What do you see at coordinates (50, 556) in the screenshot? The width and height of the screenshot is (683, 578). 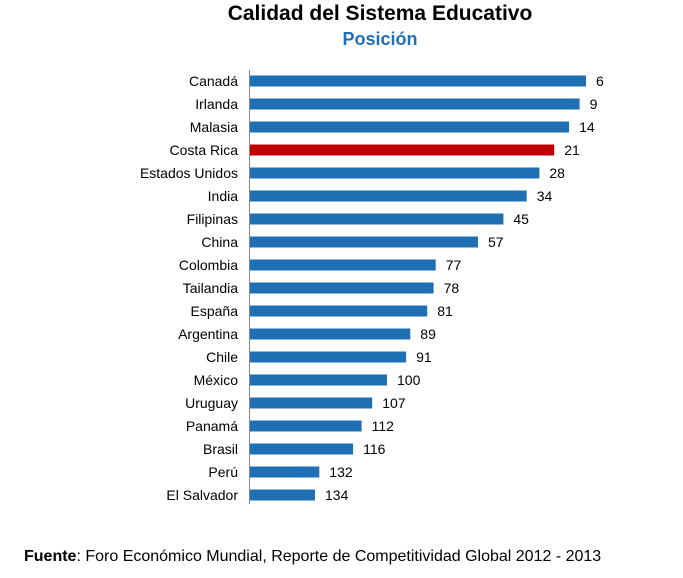 I see `source-label: Fuente` at bounding box center [50, 556].